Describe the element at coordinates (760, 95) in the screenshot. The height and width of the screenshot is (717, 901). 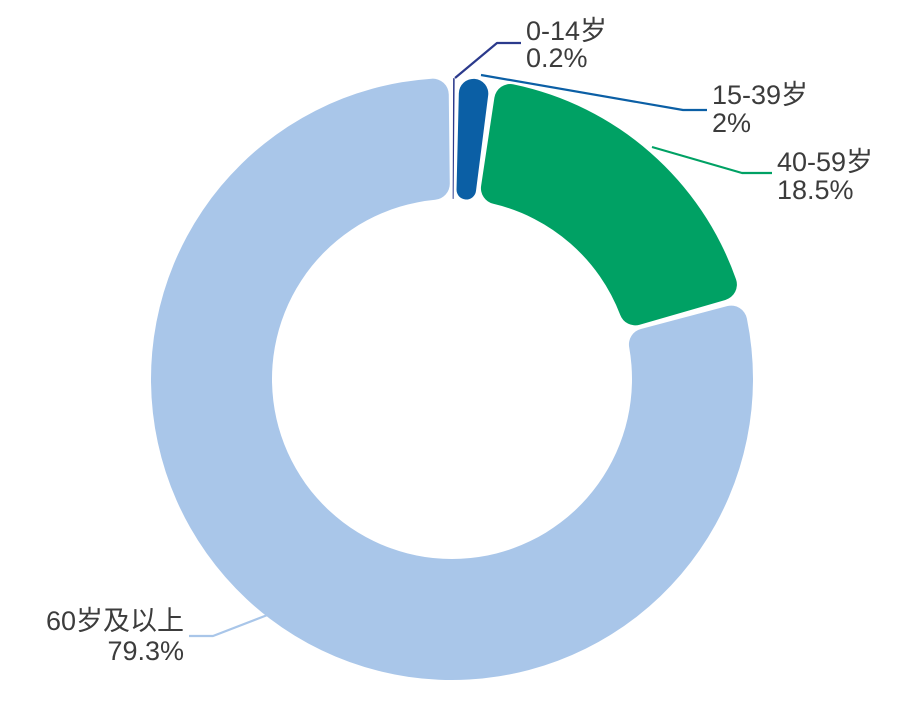
I see `slice-category-label-age-15-39: 15-39岁` at that location.